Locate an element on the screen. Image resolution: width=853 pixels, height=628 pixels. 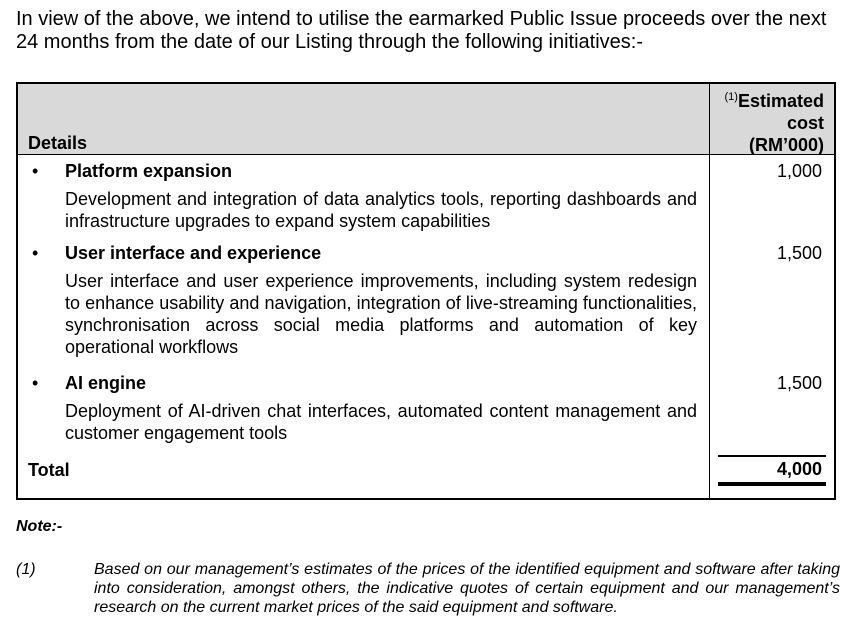
column-divider is located at coordinates (709, 291).